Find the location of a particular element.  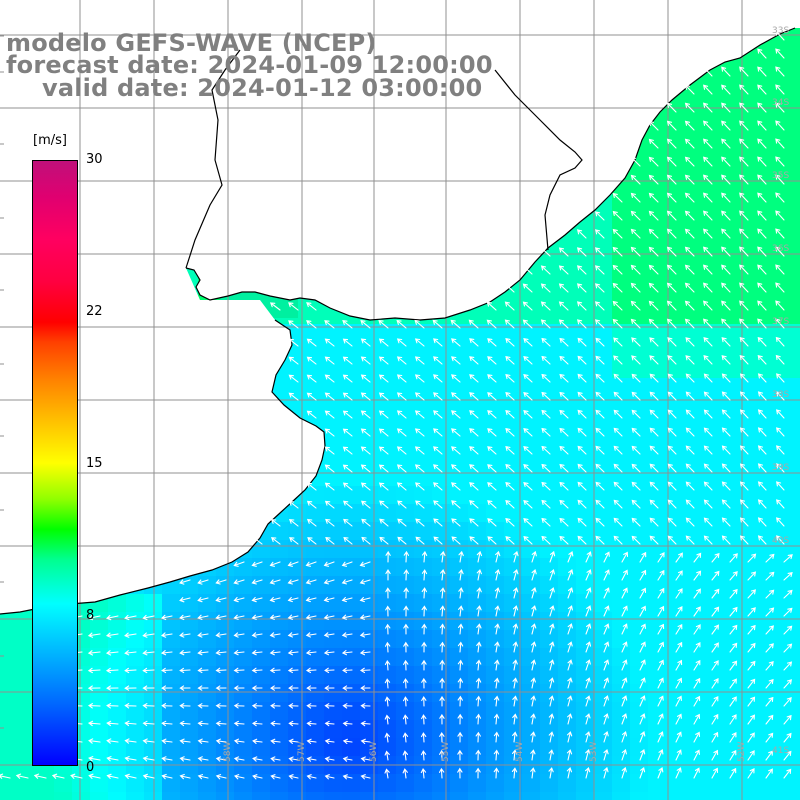

latitude-label: 34S is located at coordinates (780, 103).